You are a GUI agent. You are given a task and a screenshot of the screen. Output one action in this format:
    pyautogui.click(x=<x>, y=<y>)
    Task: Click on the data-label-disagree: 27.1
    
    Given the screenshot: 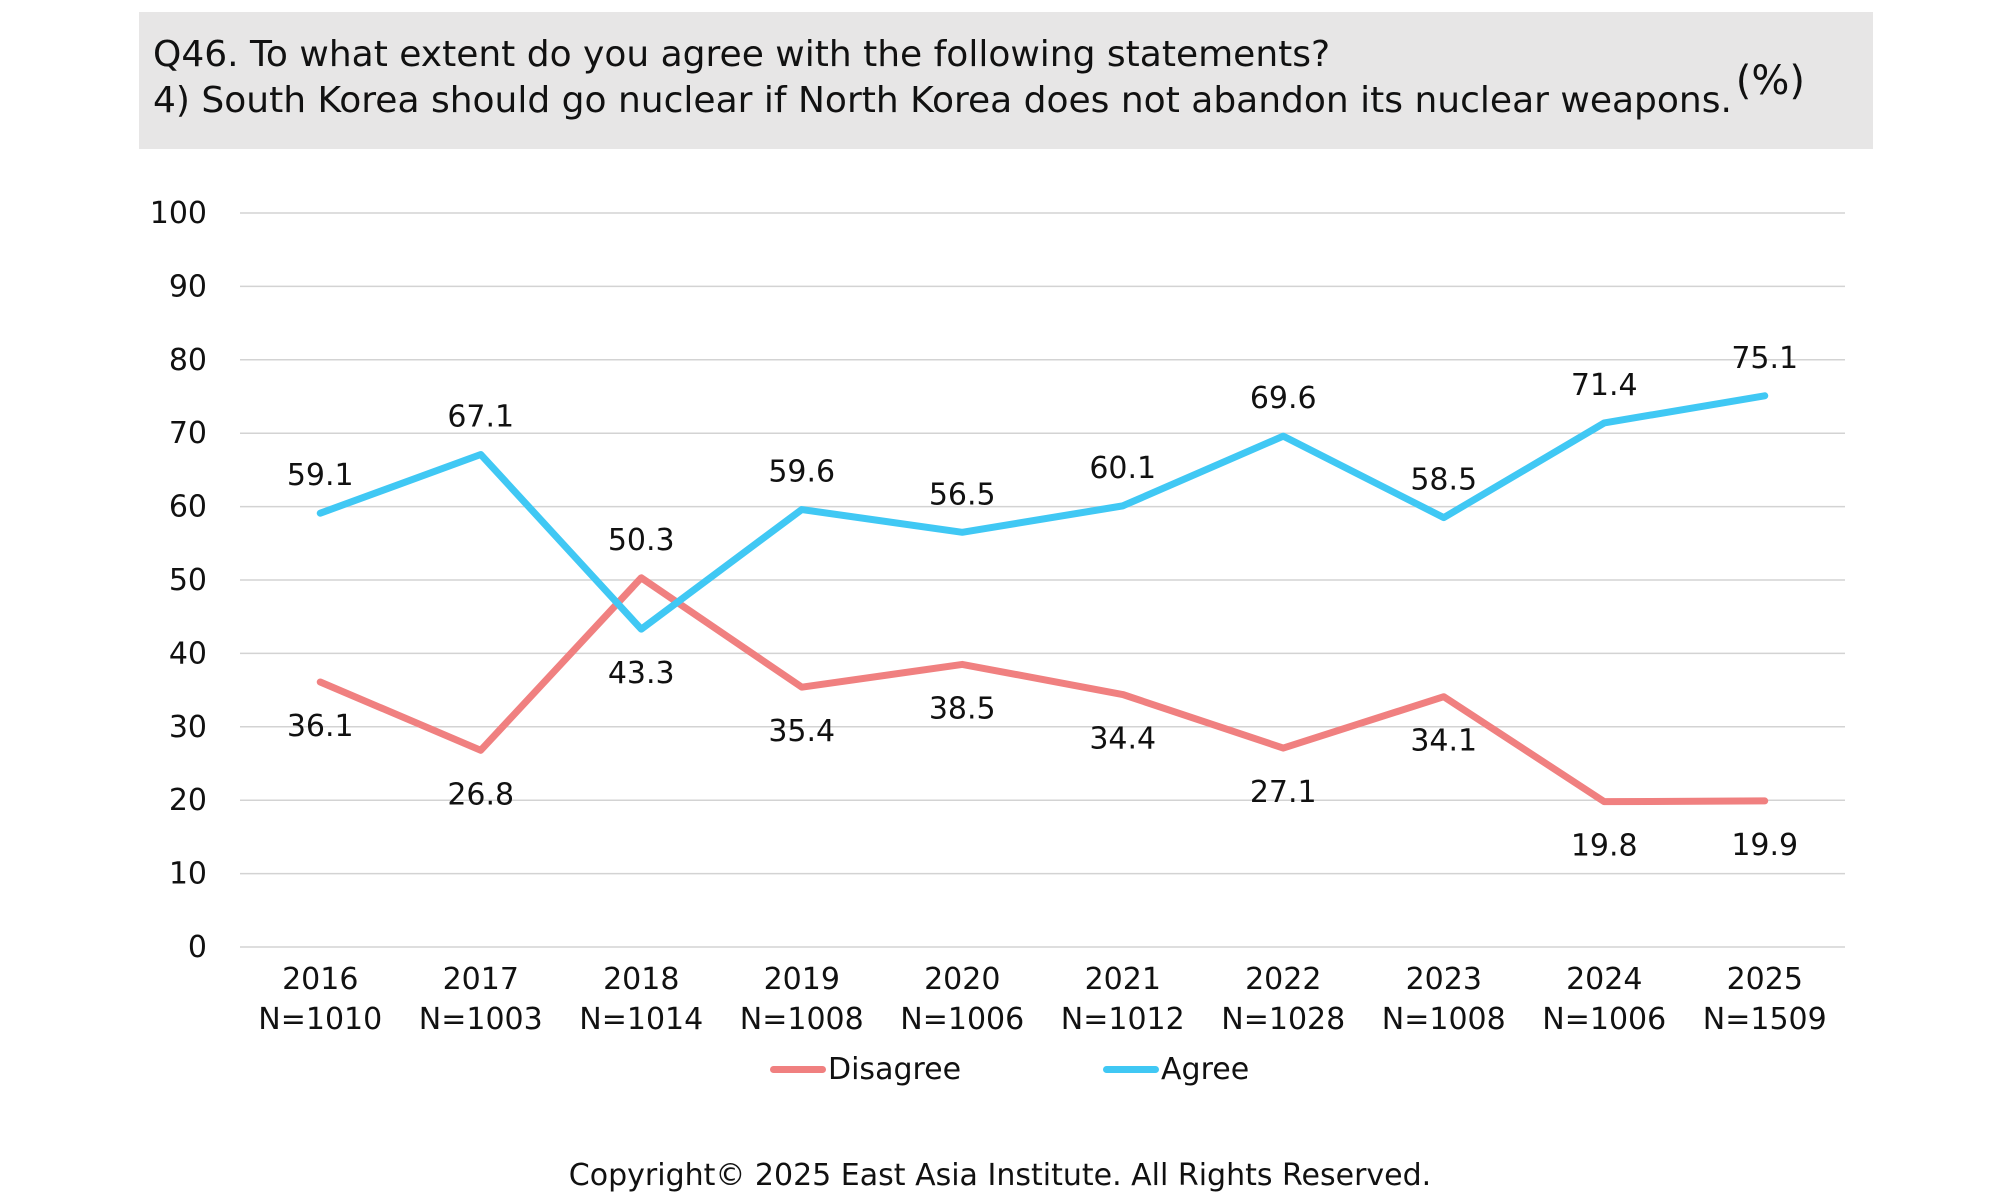 What is the action you would take?
    pyautogui.click(x=1283, y=792)
    